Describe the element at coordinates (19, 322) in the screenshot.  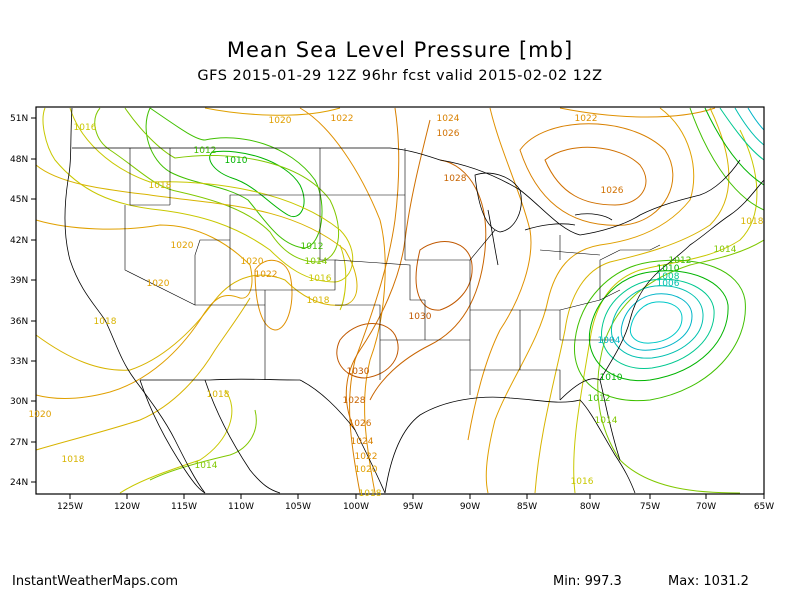
I see `lat-tick-label: 36N` at that location.